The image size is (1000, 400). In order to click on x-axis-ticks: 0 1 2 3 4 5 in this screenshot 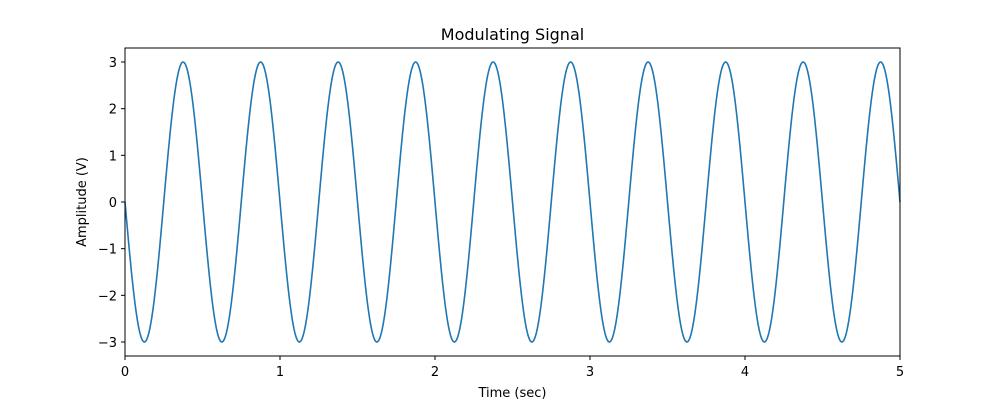, I will do `click(512, 368)`.